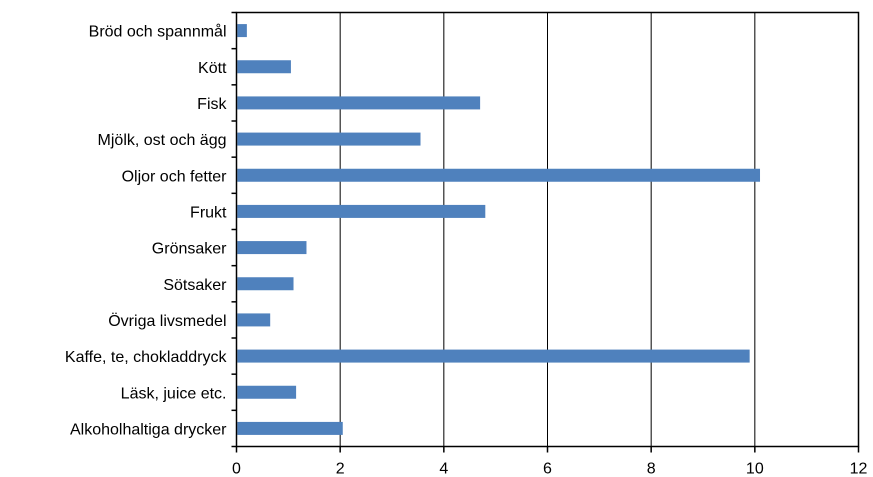 The width and height of the screenshot is (873, 477). I want to click on category-label: Läsk, juice etc., so click(174, 393).